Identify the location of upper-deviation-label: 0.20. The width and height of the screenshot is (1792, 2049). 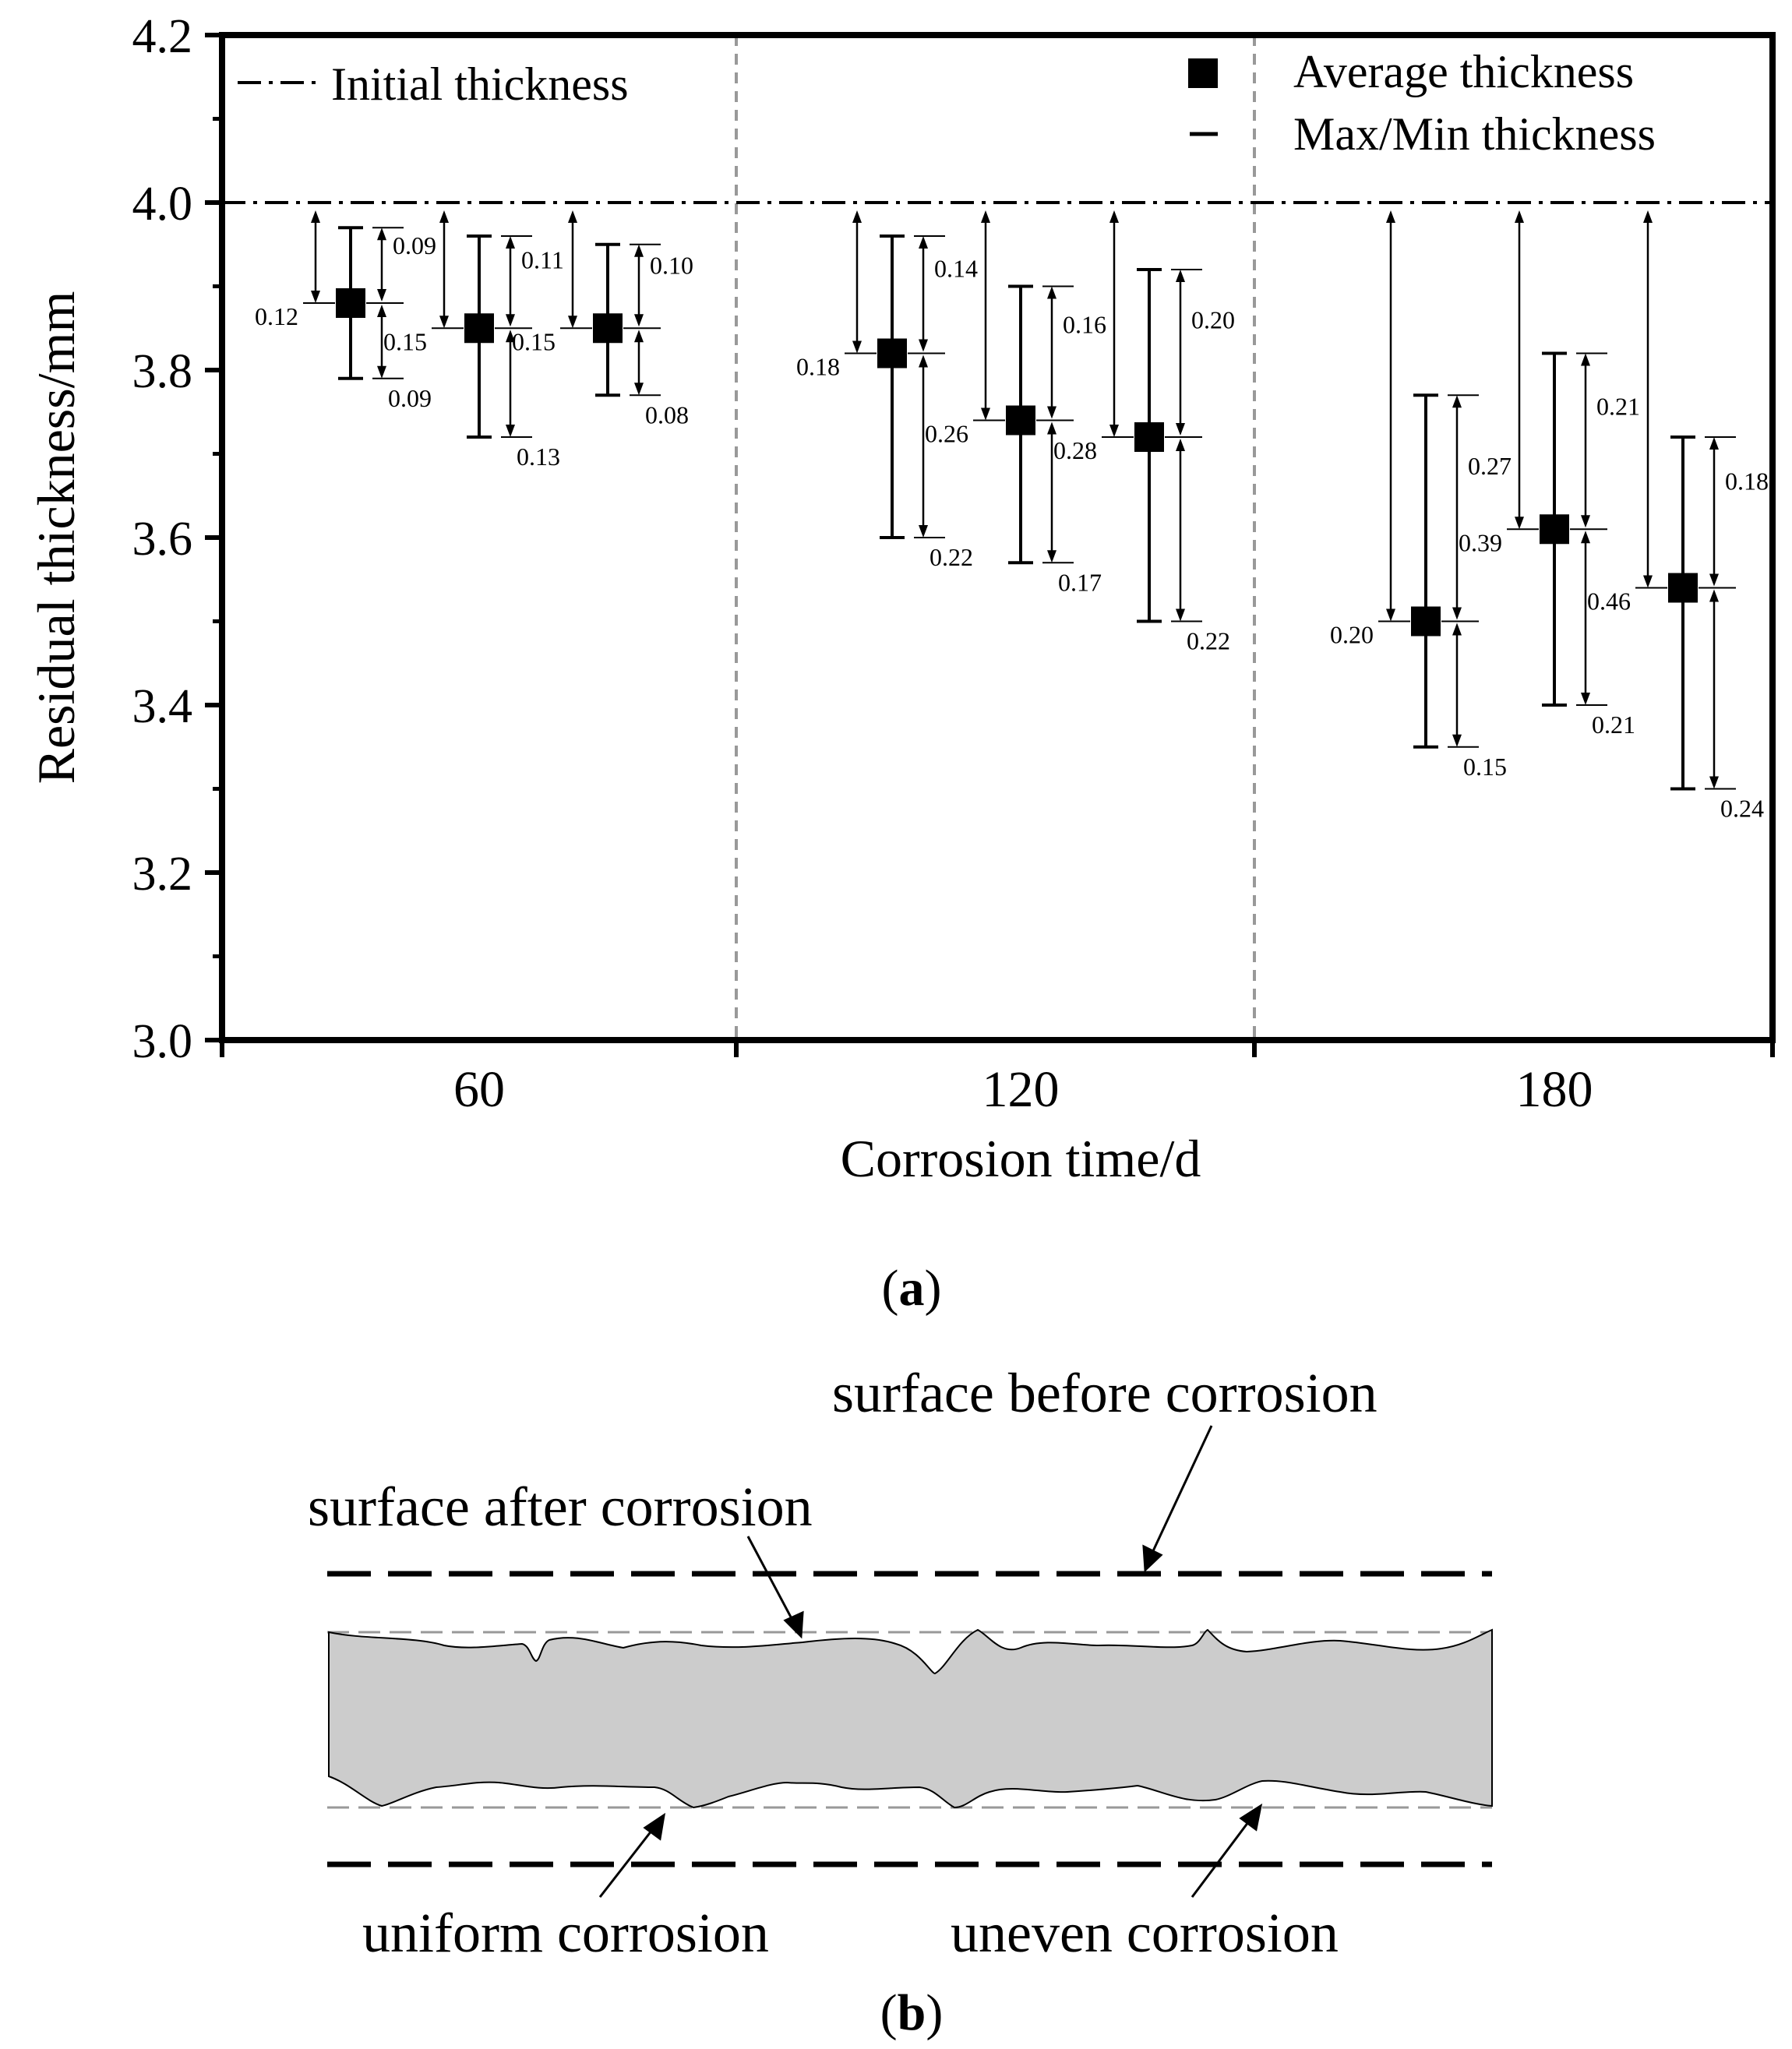
(1213, 319).